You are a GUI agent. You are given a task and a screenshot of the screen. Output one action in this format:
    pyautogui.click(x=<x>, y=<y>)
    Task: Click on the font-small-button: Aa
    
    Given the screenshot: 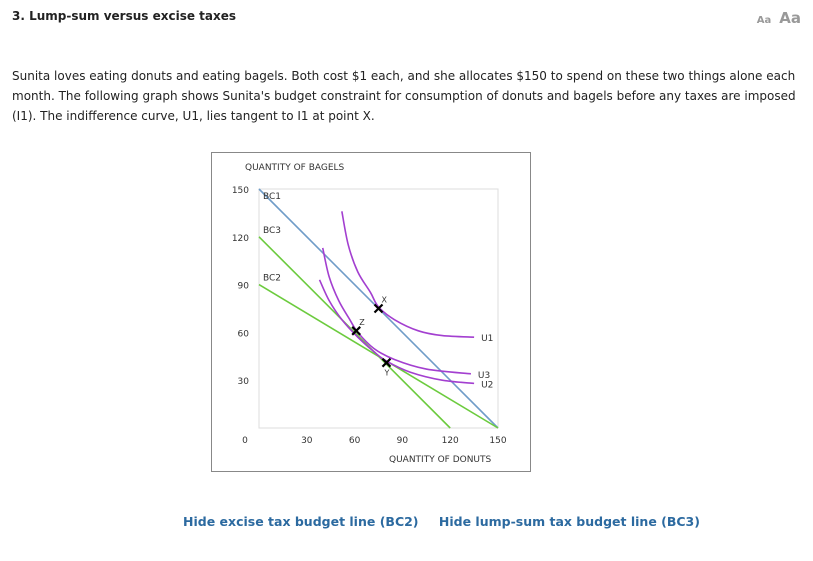 What is the action you would take?
    pyautogui.click(x=764, y=20)
    